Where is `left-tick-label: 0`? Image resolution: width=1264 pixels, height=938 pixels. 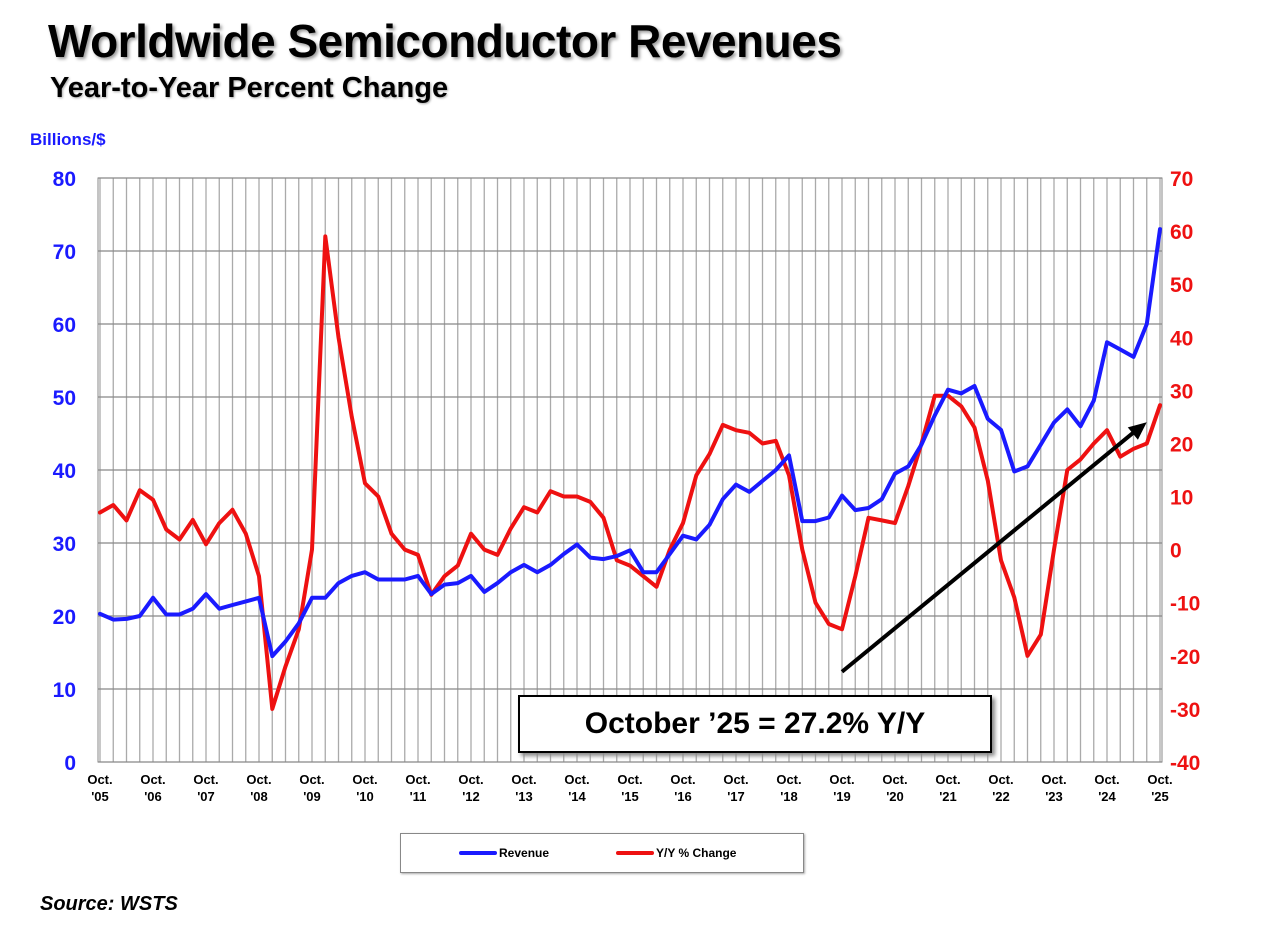 left-tick-label: 0 is located at coordinates (70, 763).